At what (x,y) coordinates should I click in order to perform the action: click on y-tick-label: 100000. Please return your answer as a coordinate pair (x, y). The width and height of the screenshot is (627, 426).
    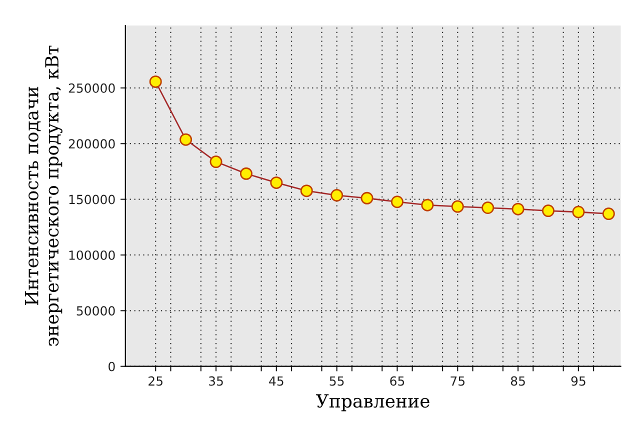
    Looking at the image, I should click on (92, 255).